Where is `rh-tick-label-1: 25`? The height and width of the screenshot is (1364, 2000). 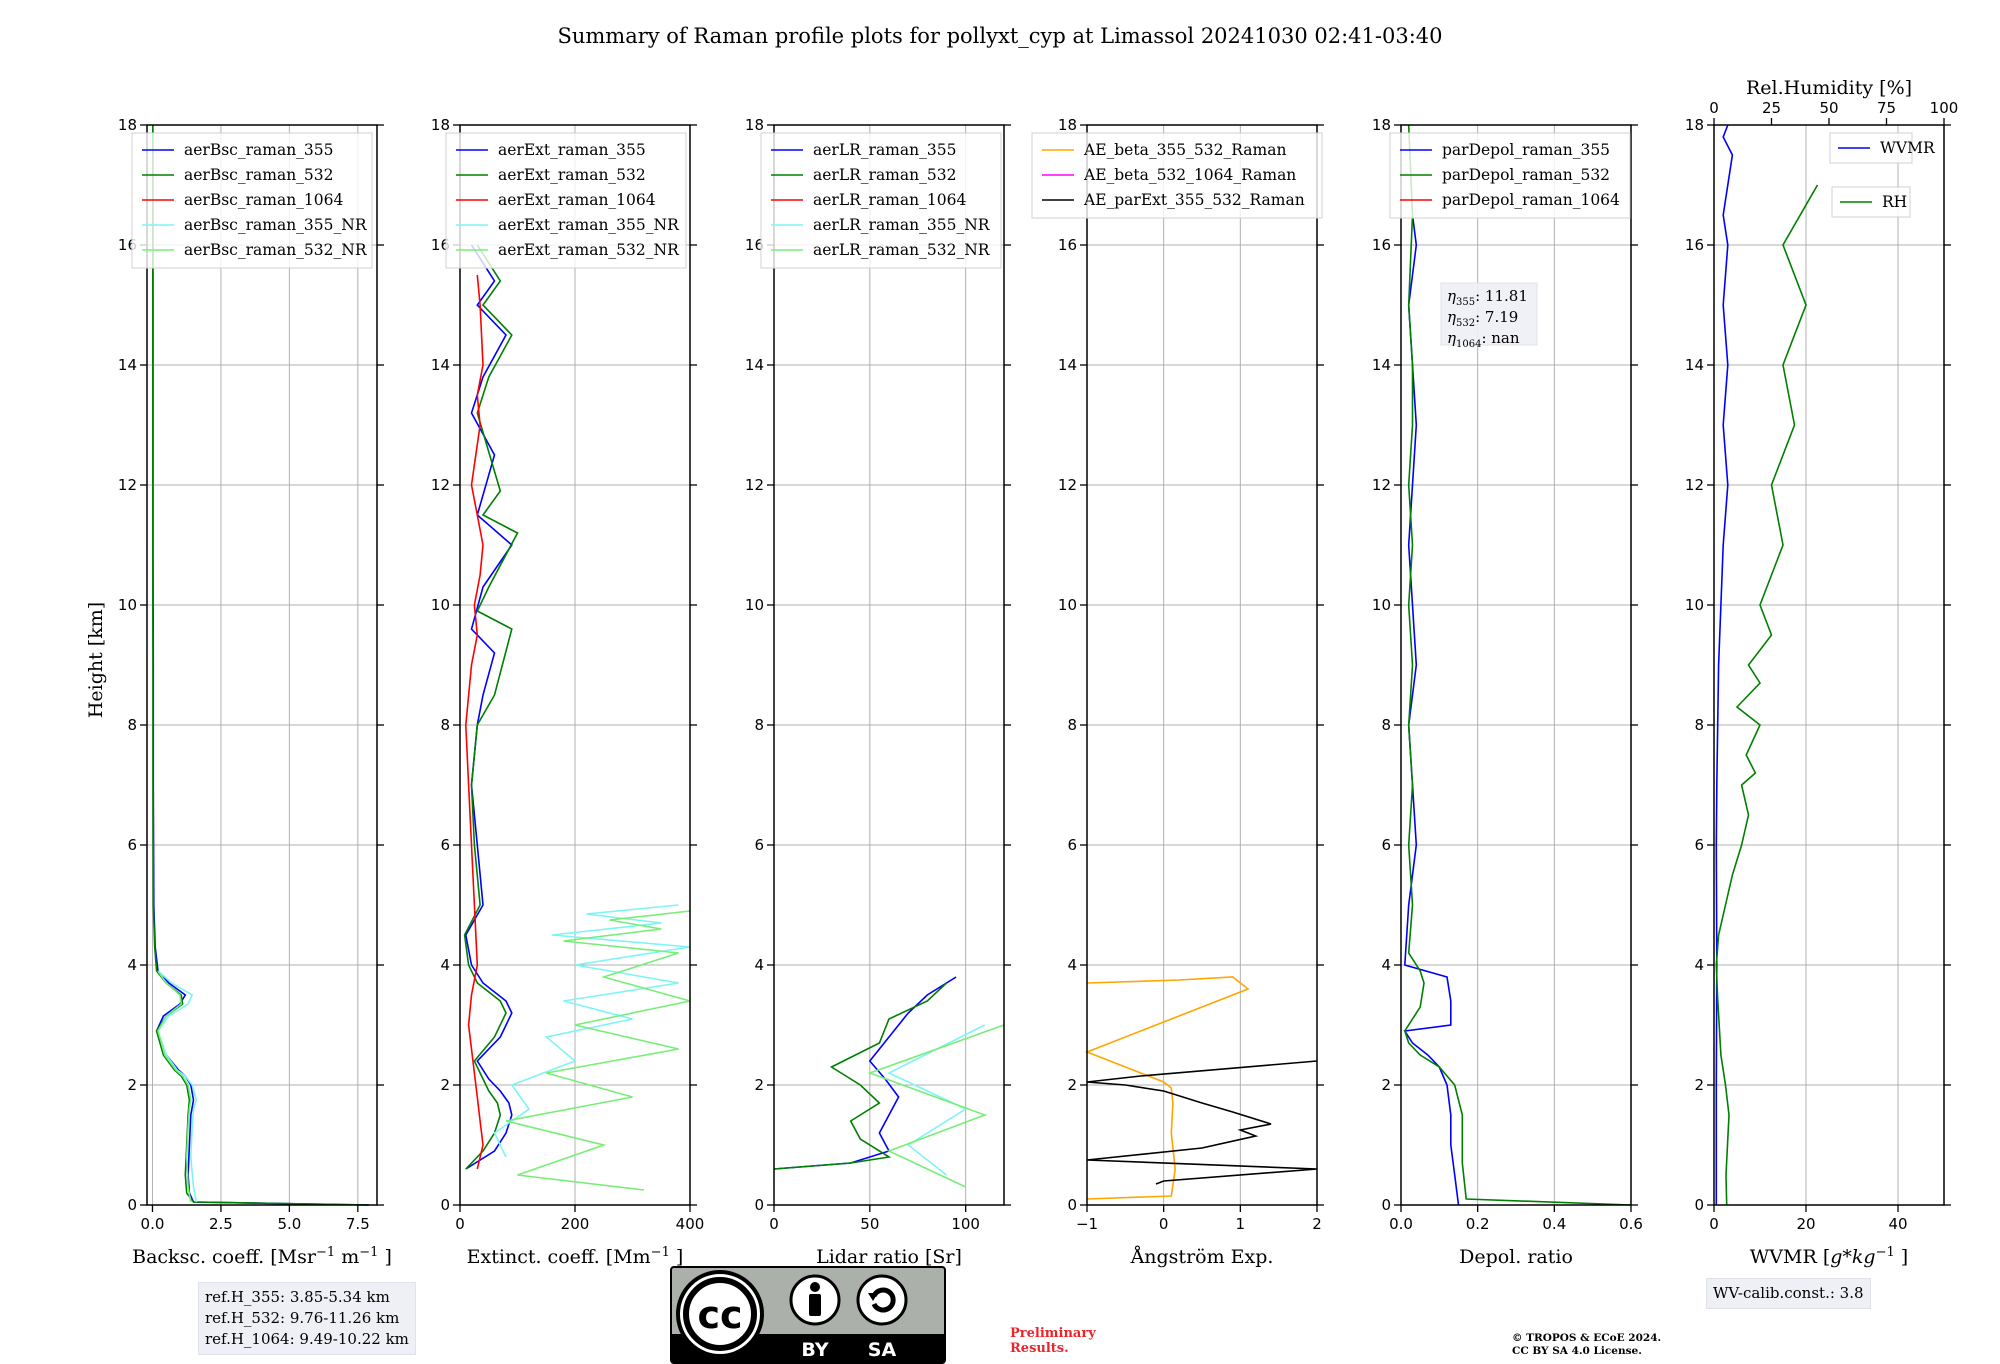
rh-tick-label-1: 25 is located at coordinates (1771, 108).